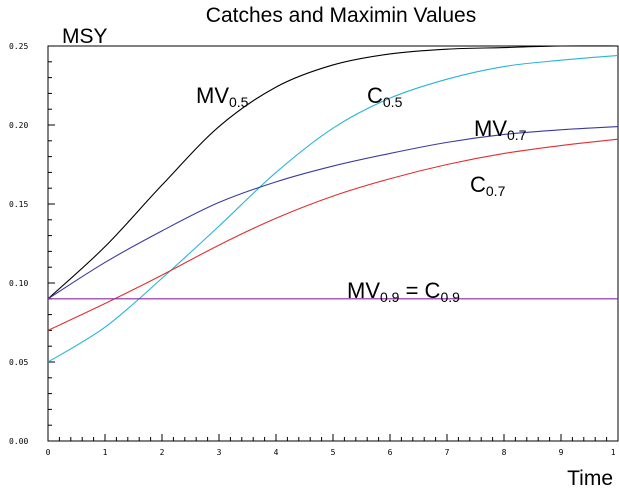 The image size is (619, 491). Describe the element at coordinates (18, 46) in the screenshot. I see `y-tick-label: 0.25` at that location.